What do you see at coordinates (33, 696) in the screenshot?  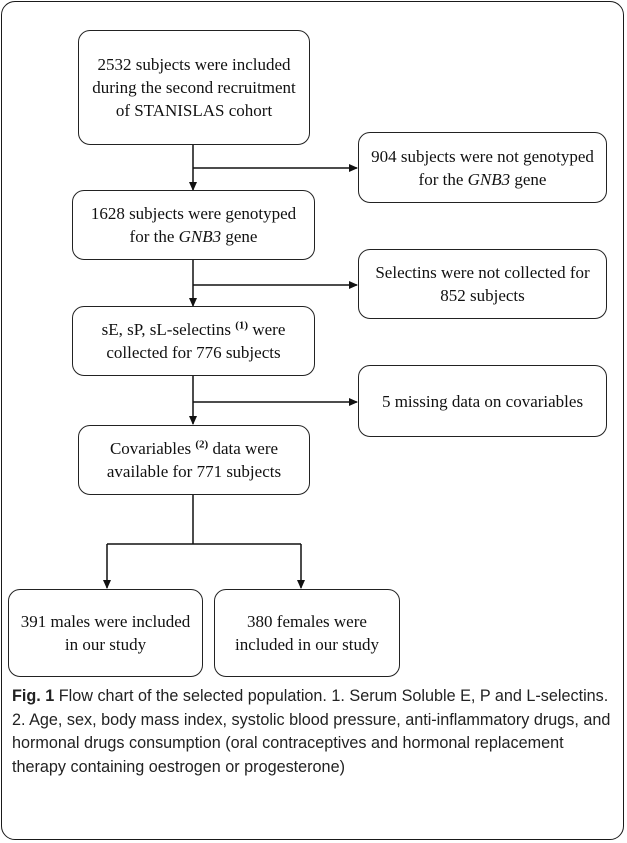 I see `figure-label: Fig. 1` at bounding box center [33, 696].